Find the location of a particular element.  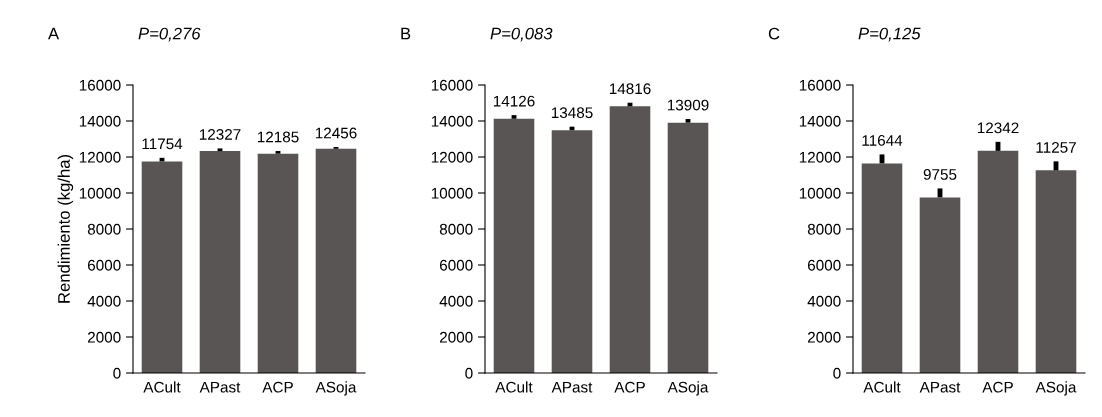

data-label: 12185 is located at coordinates (278, 137).